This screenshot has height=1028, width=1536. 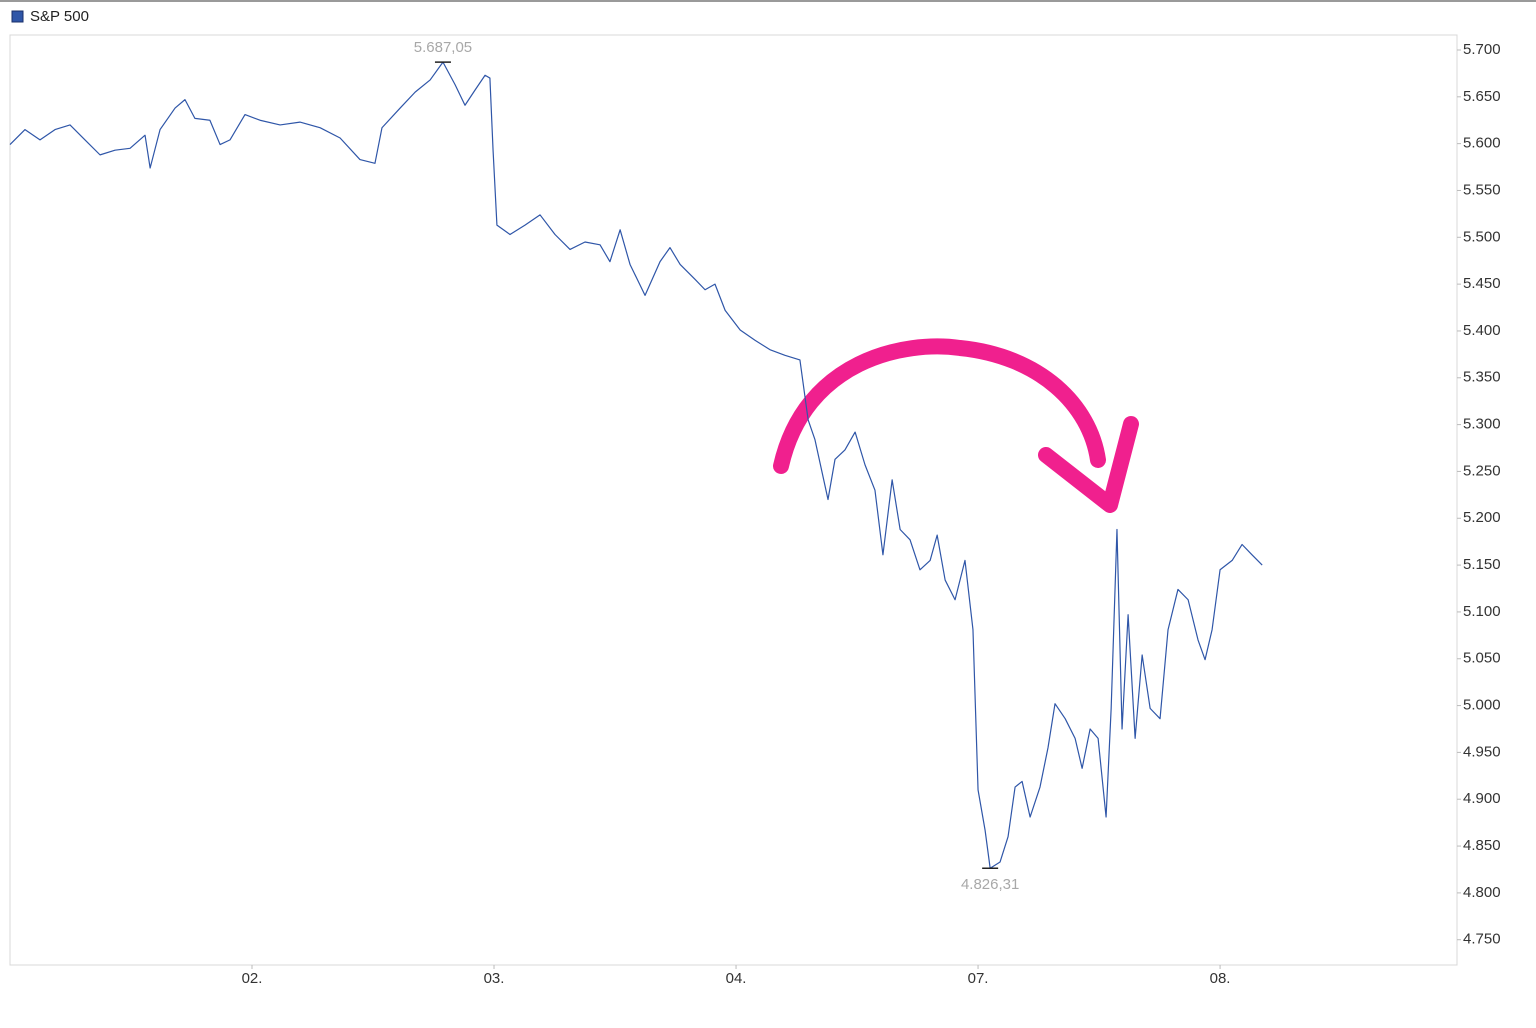 I want to click on x-tick-label: 04., so click(x=736, y=978).